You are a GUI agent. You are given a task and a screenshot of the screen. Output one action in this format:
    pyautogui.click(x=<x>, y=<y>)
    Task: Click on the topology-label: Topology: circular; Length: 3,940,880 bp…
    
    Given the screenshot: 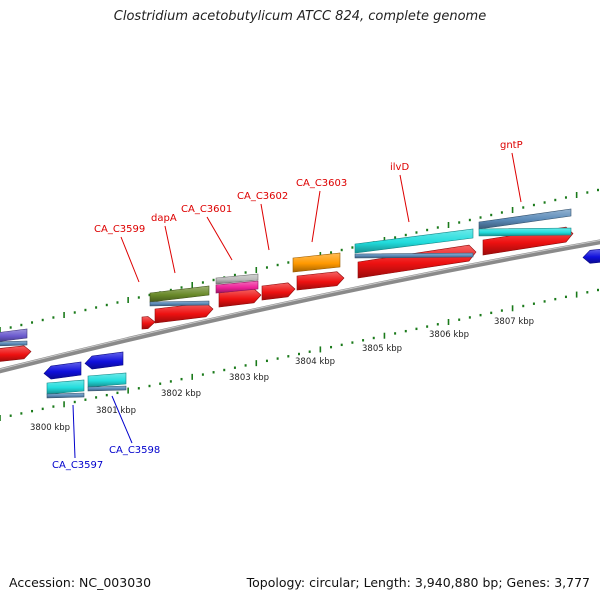 What is the action you would take?
    pyautogui.click(x=418, y=582)
    